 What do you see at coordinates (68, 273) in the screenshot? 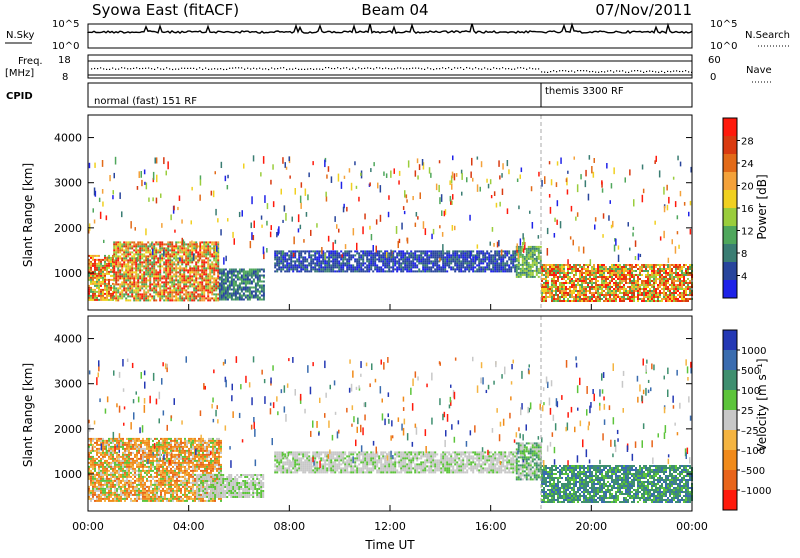
I see `y-tick-label: 1000` at bounding box center [68, 273].